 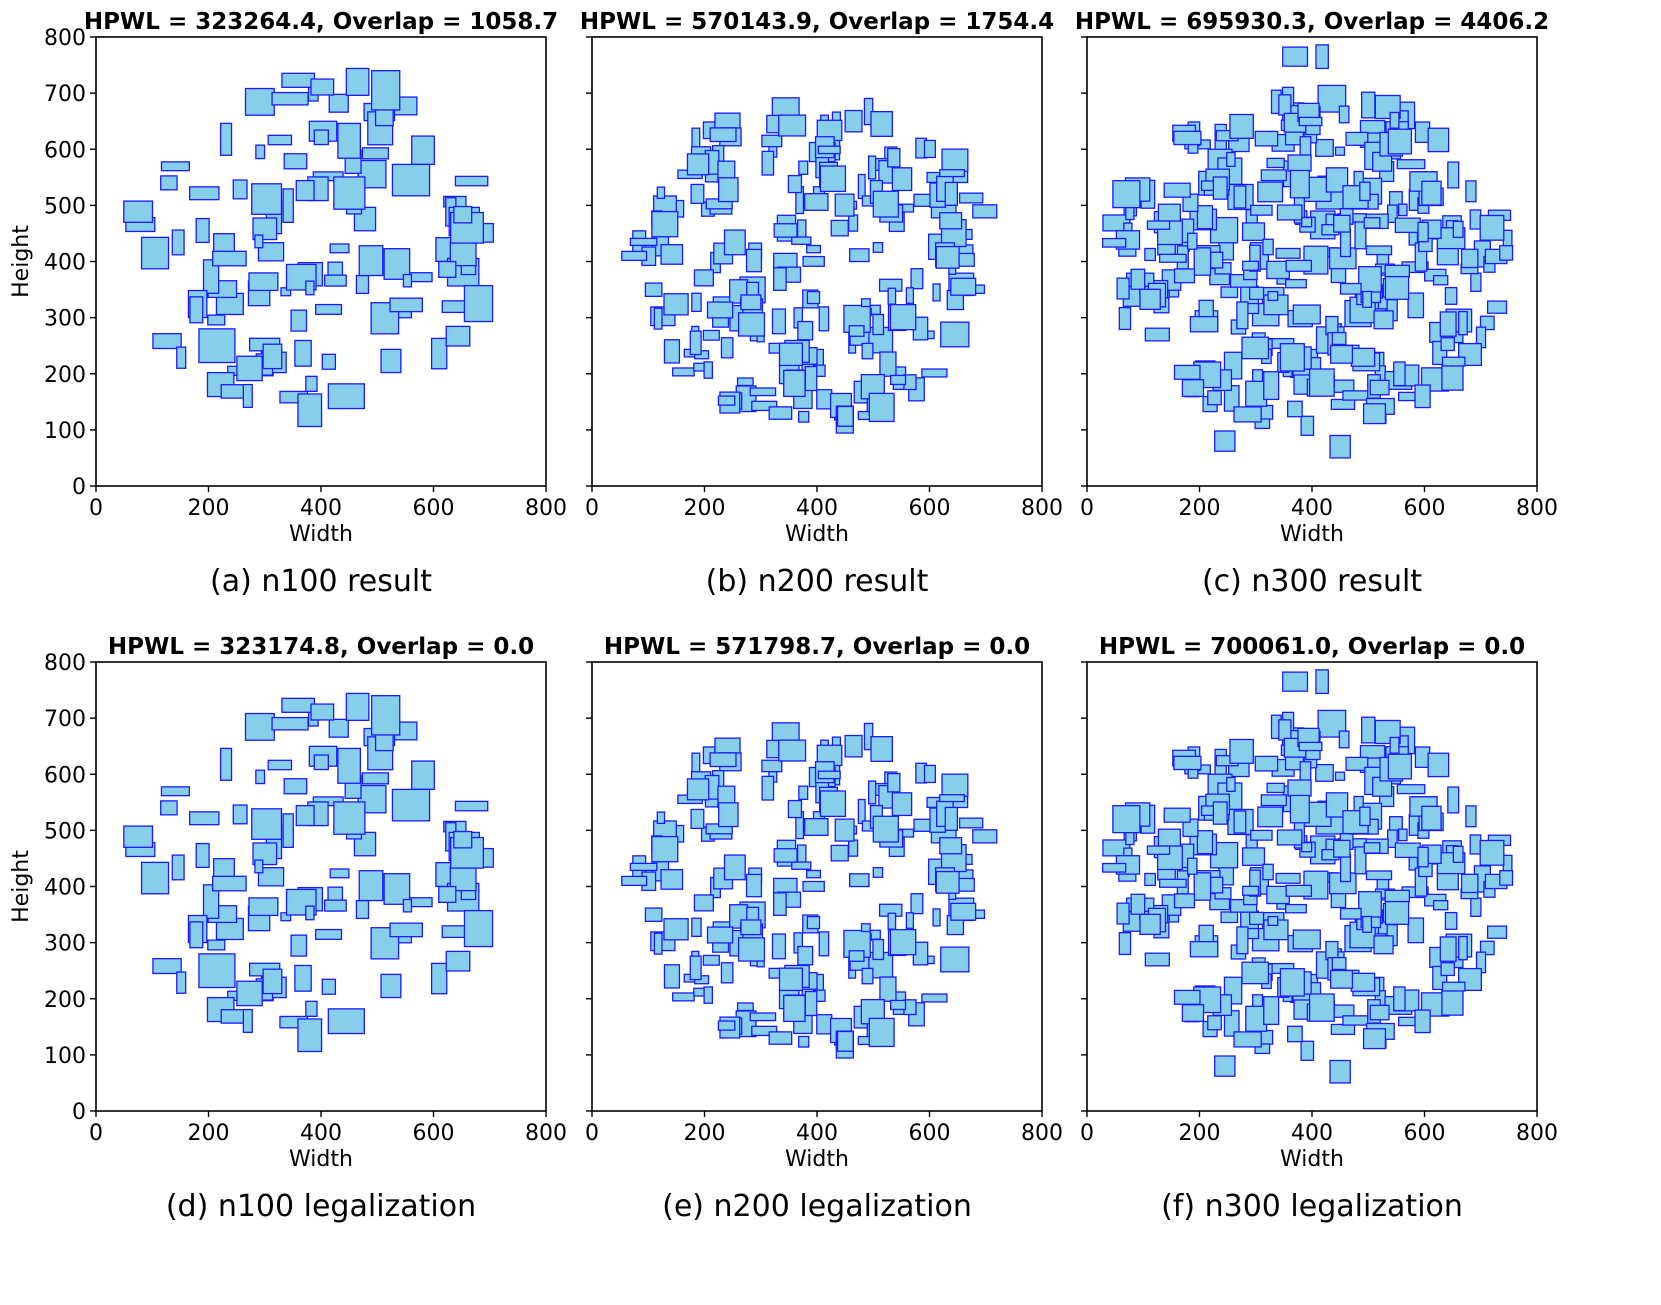 What do you see at coordinates (65, 150) in the screenshot?
I see `y-tick-label: 600` at bounding box center [65, 150].